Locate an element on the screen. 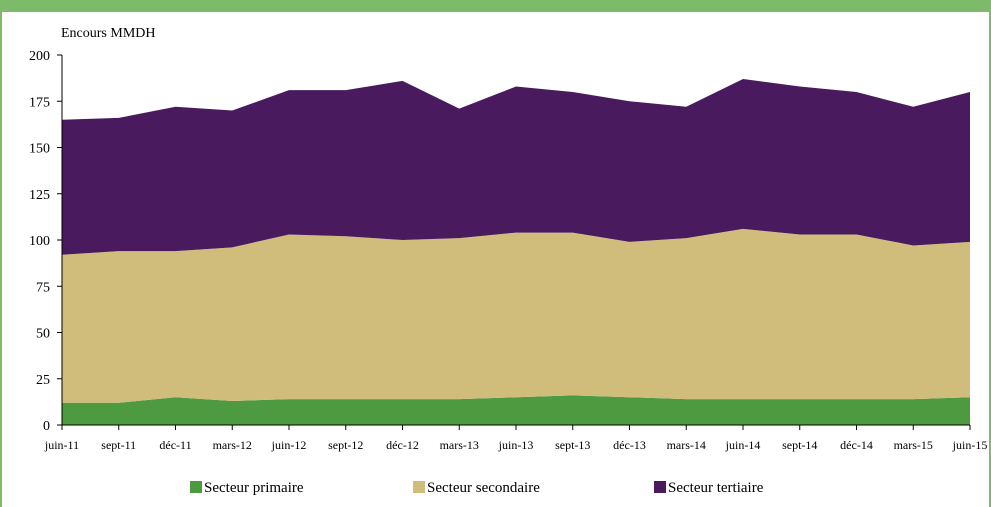  y-tick-label: 50 is located at coordinates (43, 334).